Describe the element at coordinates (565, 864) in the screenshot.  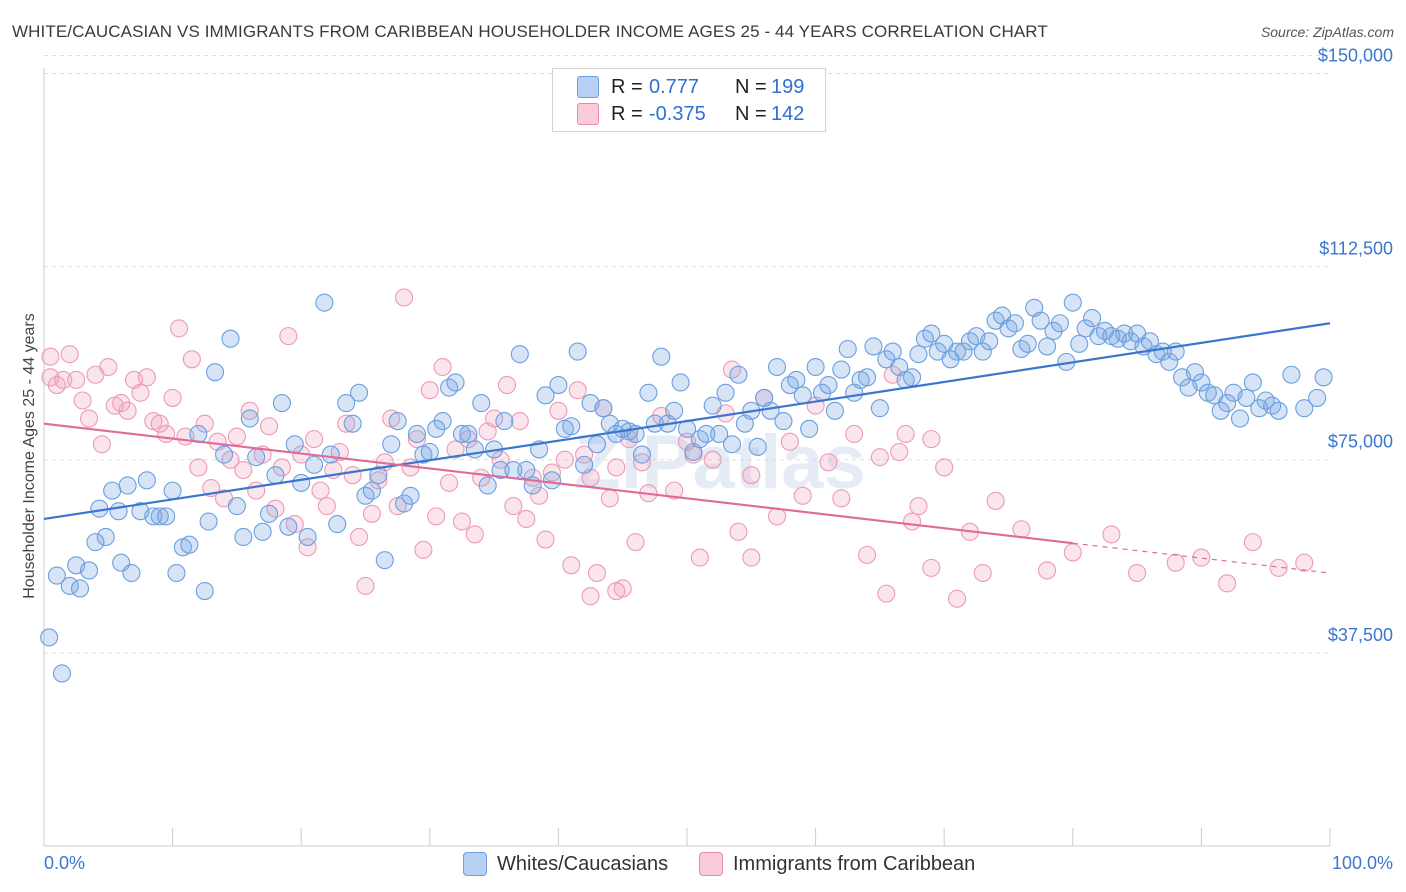
I see `legend-item-white: Whites/Caucasians` at that location.